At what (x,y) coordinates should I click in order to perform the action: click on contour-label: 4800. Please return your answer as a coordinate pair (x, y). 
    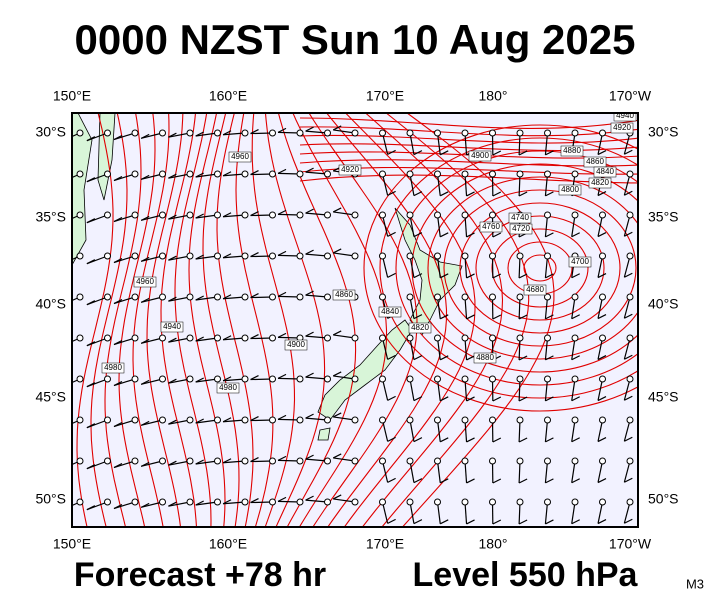
    Looking at the image, I should click on (570, 189).